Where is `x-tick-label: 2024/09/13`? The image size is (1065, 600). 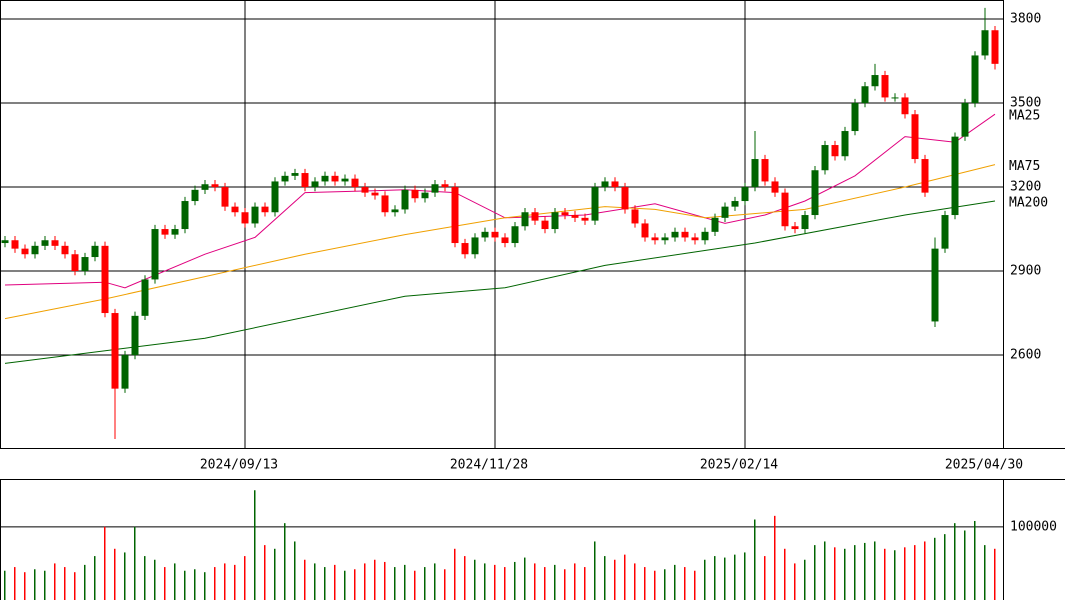 x-tick-label: 2024/09/13 is located at coordinates (239, 465).